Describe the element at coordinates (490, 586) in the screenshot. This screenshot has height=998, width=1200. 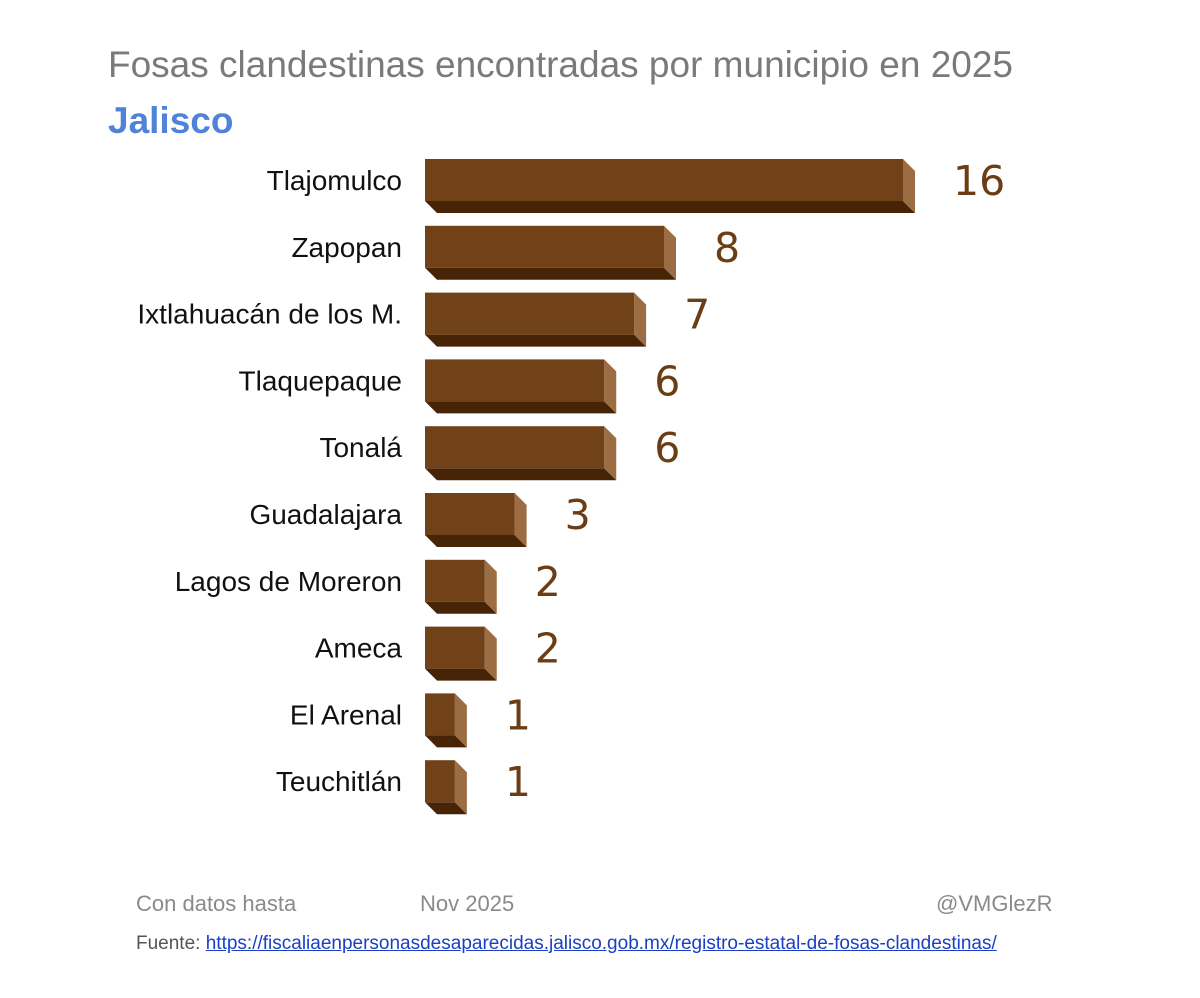
I see `bar-side-lagos-de-moreron` at that location.